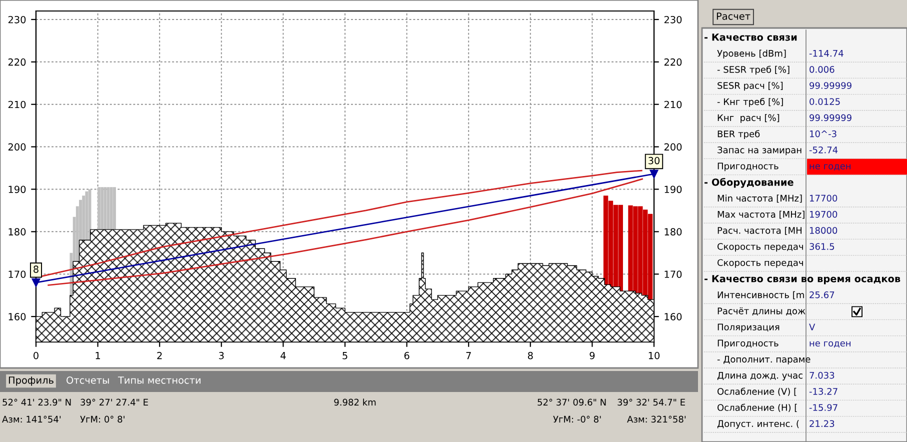 This screenshot has width=907, height=442. I want to click on text: Отсчеты, so click(87, 380).